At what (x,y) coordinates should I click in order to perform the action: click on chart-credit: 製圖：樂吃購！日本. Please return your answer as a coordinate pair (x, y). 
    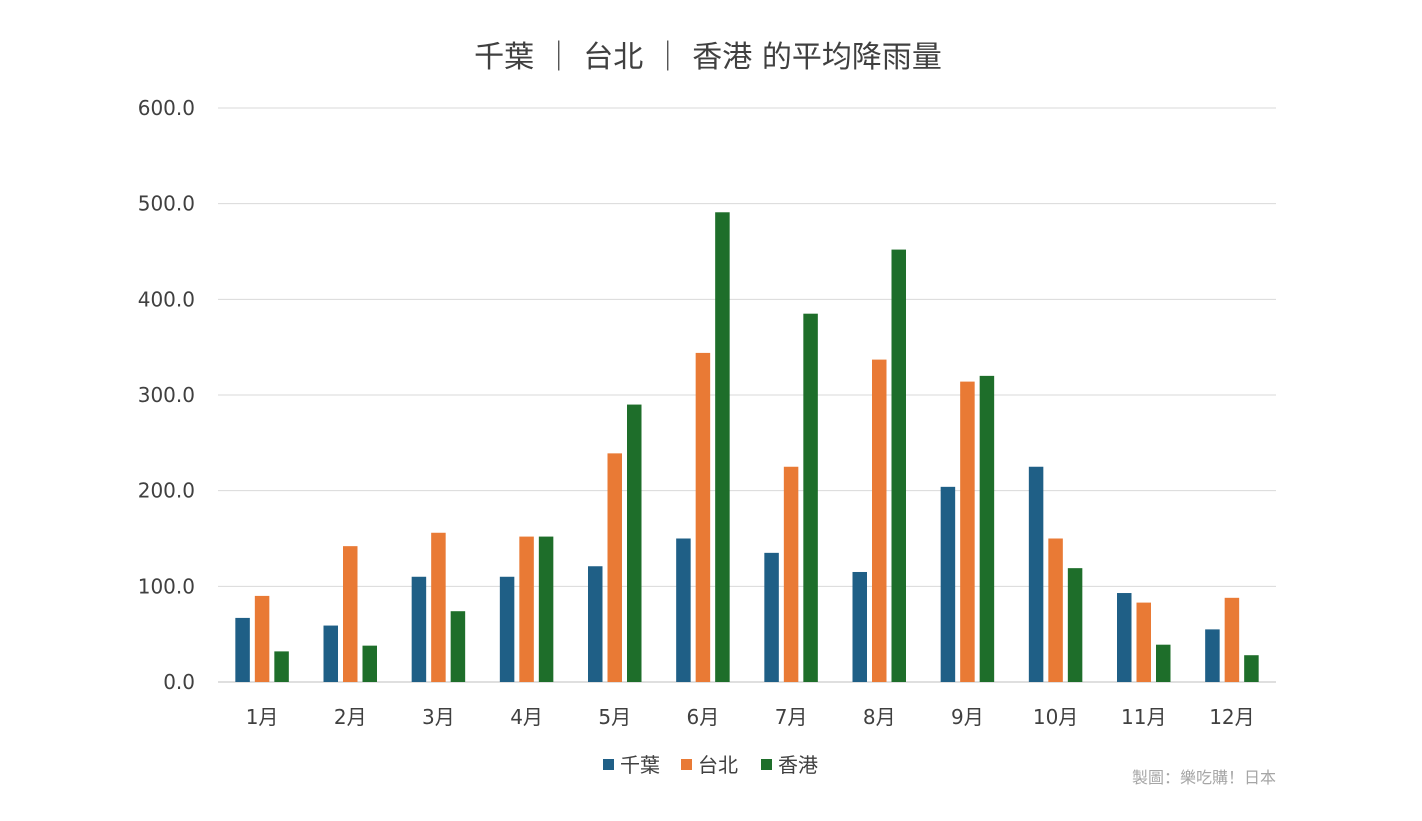
    Looking at the image, I should click on (1204, 777).